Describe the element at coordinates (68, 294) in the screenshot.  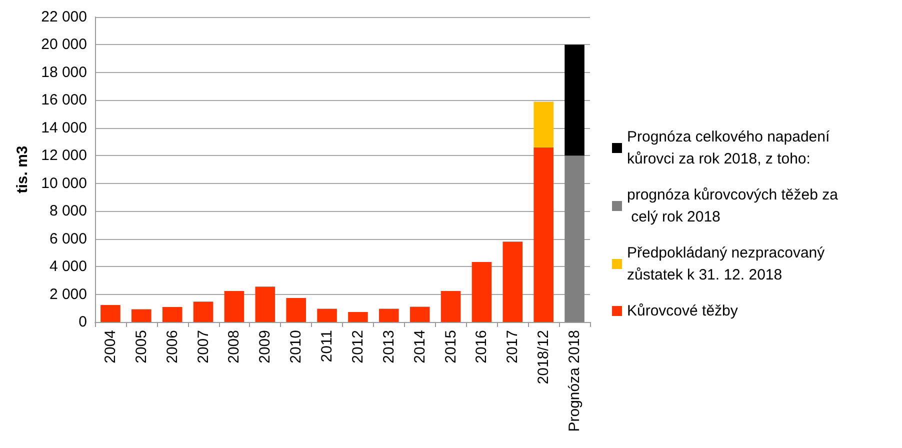
I see `y-tick-label: 2 000` at that location.